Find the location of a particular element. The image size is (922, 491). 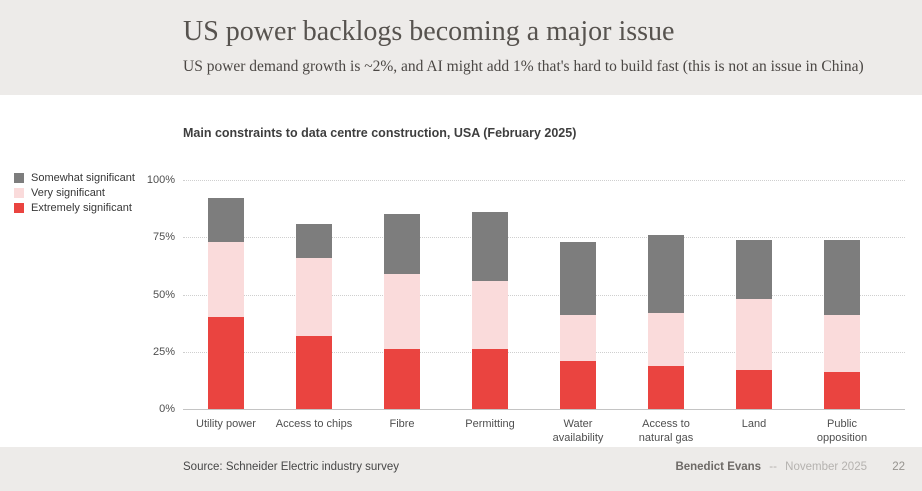

legend-label: Extremely significant is located at coordinates (81, 207).